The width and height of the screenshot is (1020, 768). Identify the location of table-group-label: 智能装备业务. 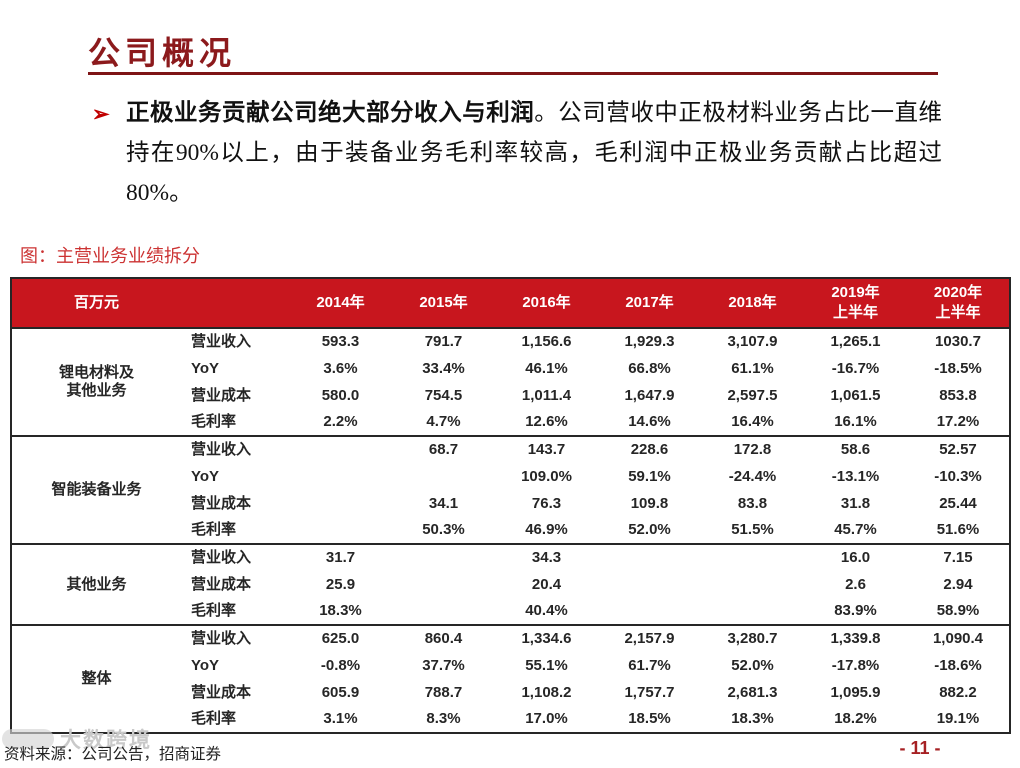
(96, 489).